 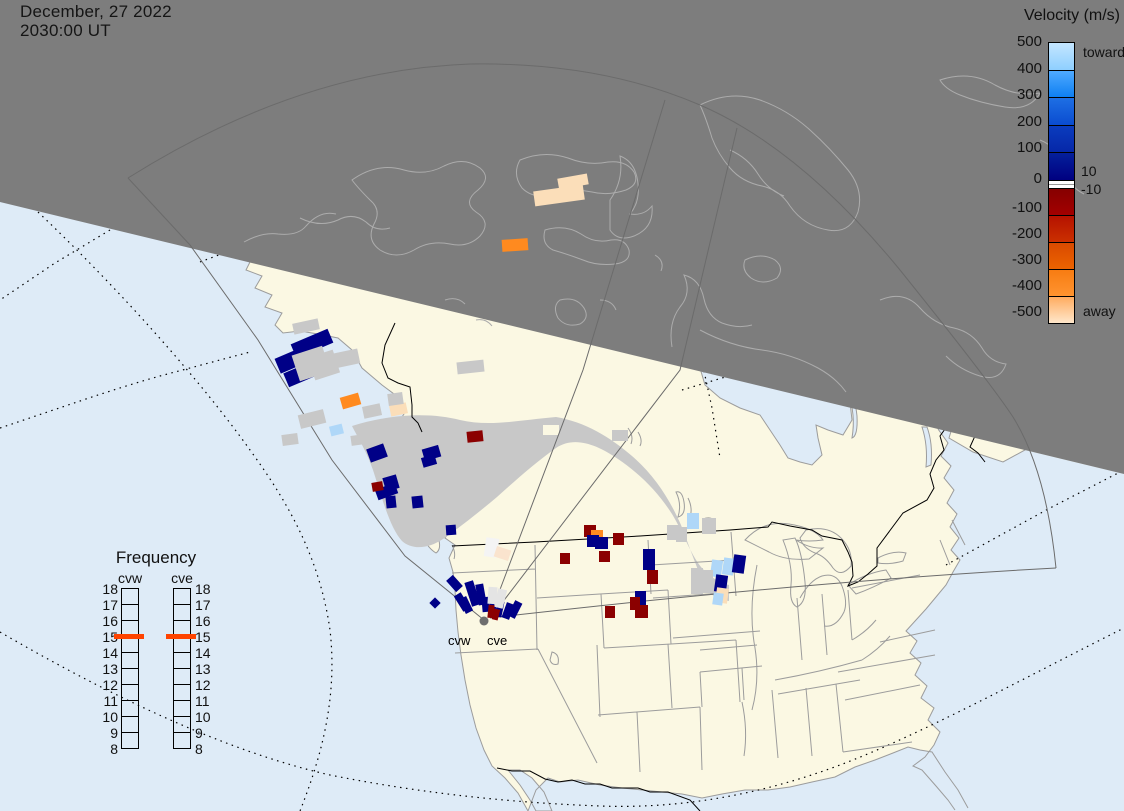 I want to click on frequency-tick-label-left: 17, so click(x=110, y=605).